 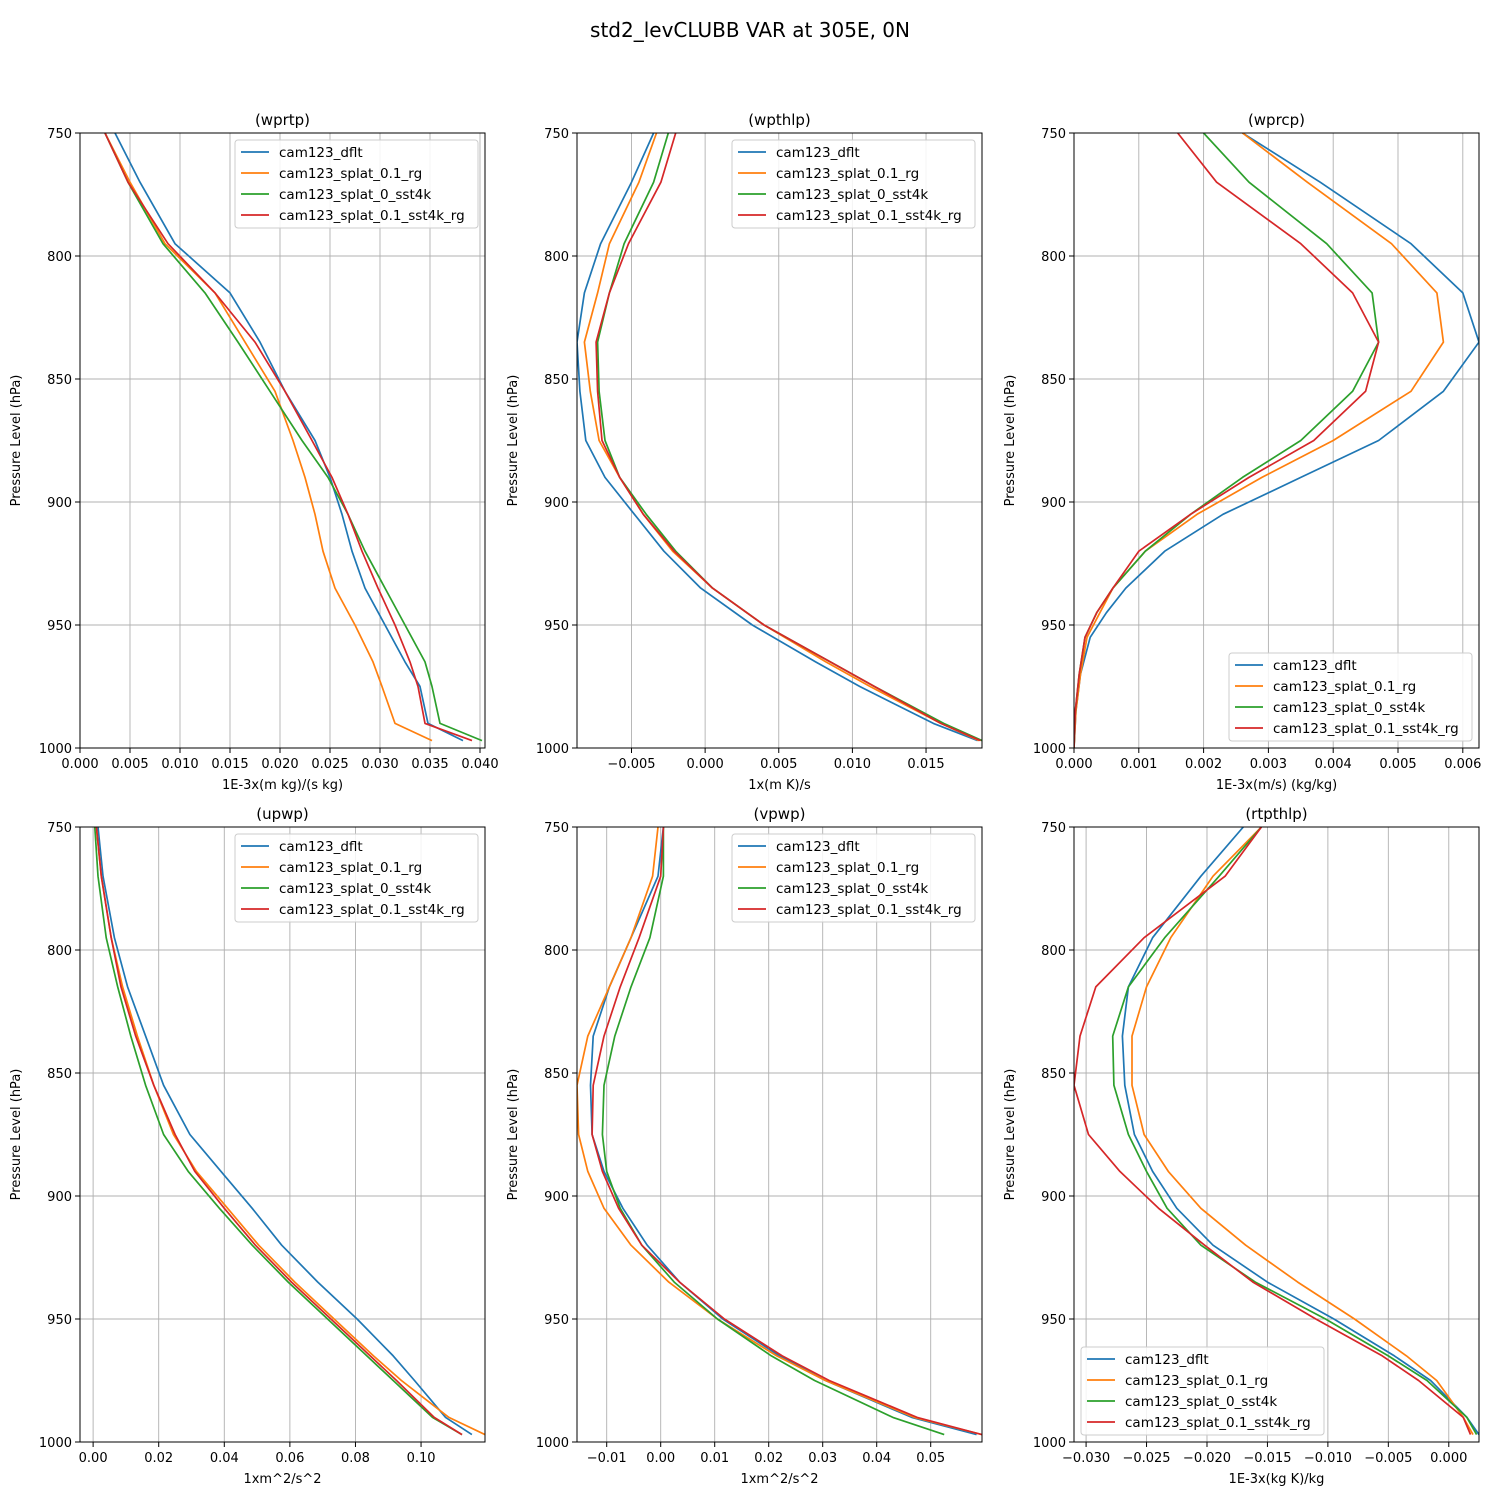 I want to click on x-tick-label: 0.025, so click(x=329, y=764).